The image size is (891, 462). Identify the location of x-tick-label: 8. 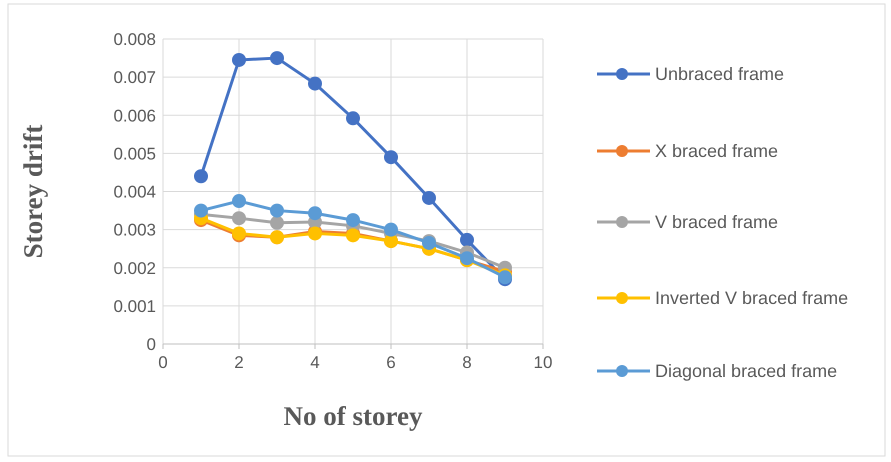
(467, 362).